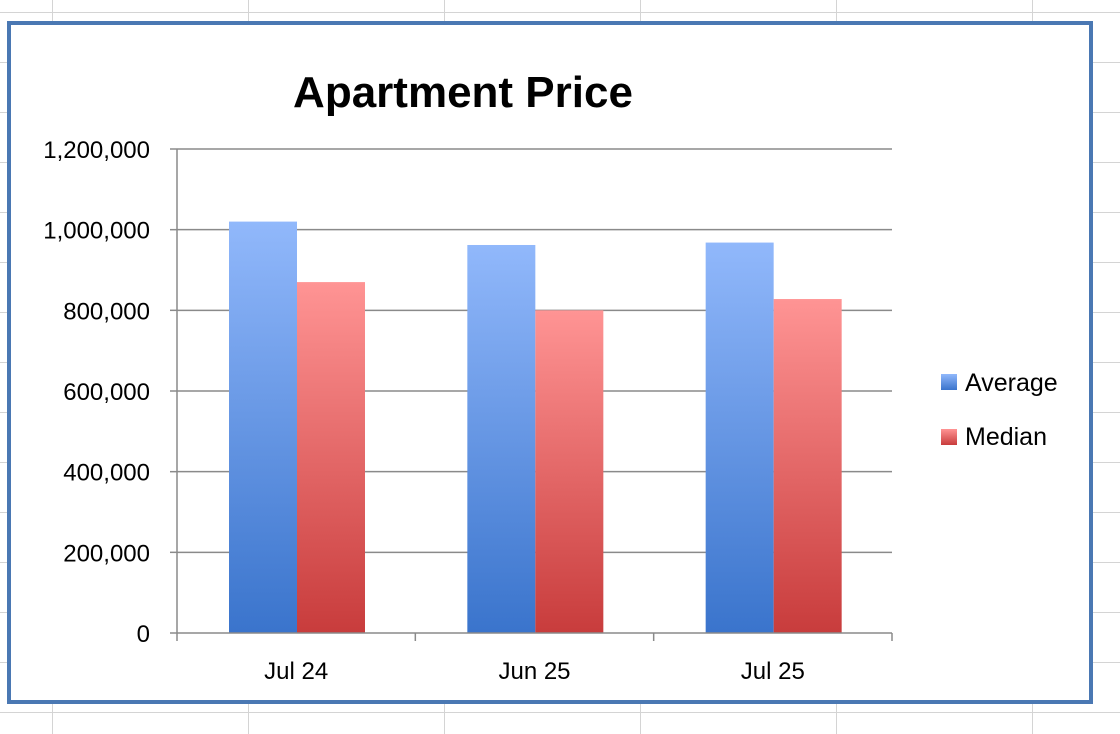 This screenshot has width=1120, height=734. I want to click on y-tick-label: 600,000, so click(106, 392).